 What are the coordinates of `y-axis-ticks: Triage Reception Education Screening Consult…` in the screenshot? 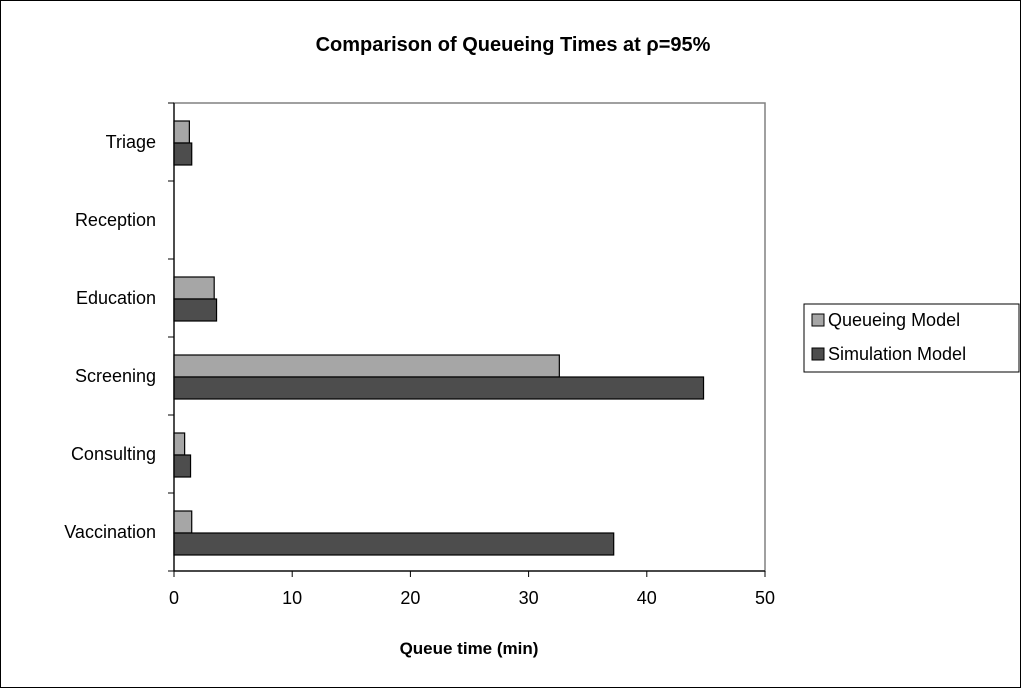 It's located at (119, 337).